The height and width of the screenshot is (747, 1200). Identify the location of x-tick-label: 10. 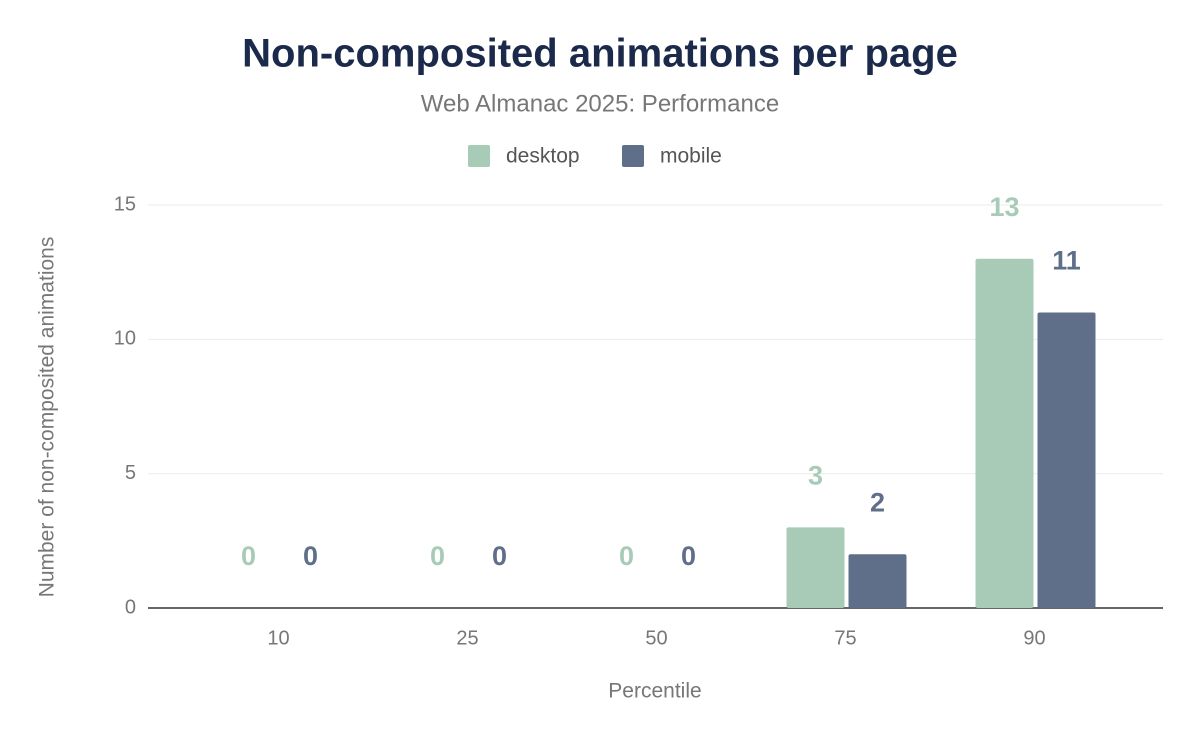
(278, 638).